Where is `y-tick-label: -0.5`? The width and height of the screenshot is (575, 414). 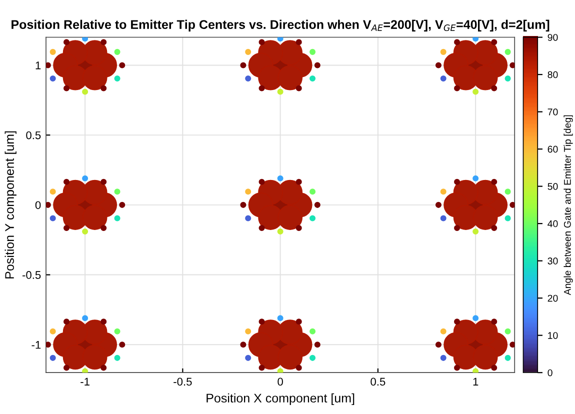
y-tick-label: -0.5 is located at coordinates (31, 275).